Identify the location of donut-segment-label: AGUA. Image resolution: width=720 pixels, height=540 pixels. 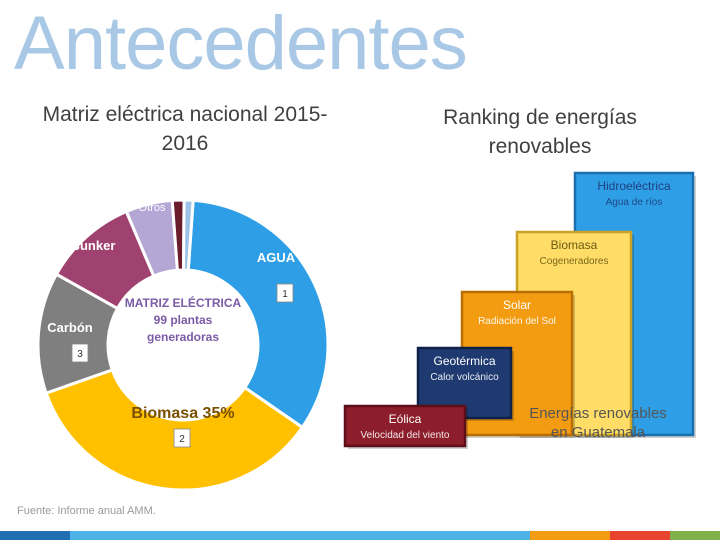
(276, 257).